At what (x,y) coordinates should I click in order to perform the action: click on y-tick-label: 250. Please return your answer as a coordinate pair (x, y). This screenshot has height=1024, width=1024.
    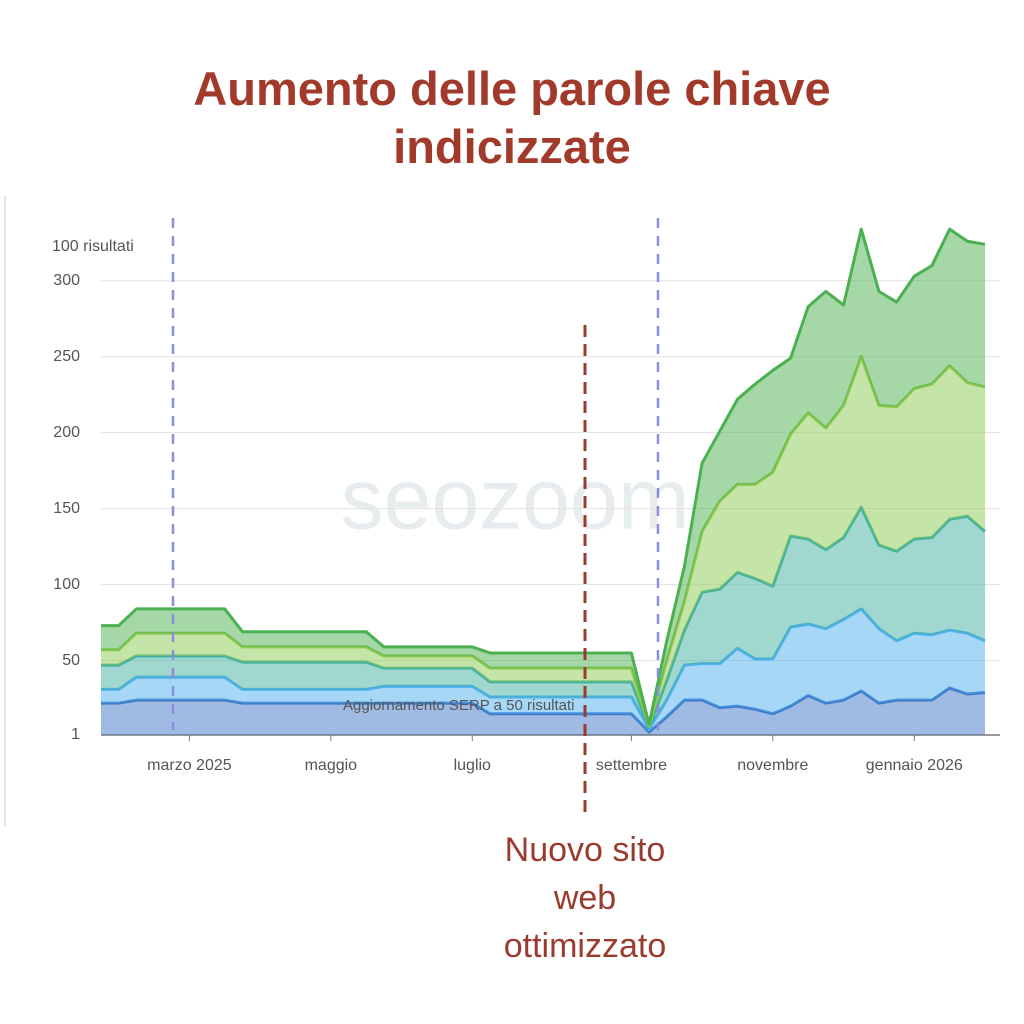
    Looking at the image, I should click on (66, 356).